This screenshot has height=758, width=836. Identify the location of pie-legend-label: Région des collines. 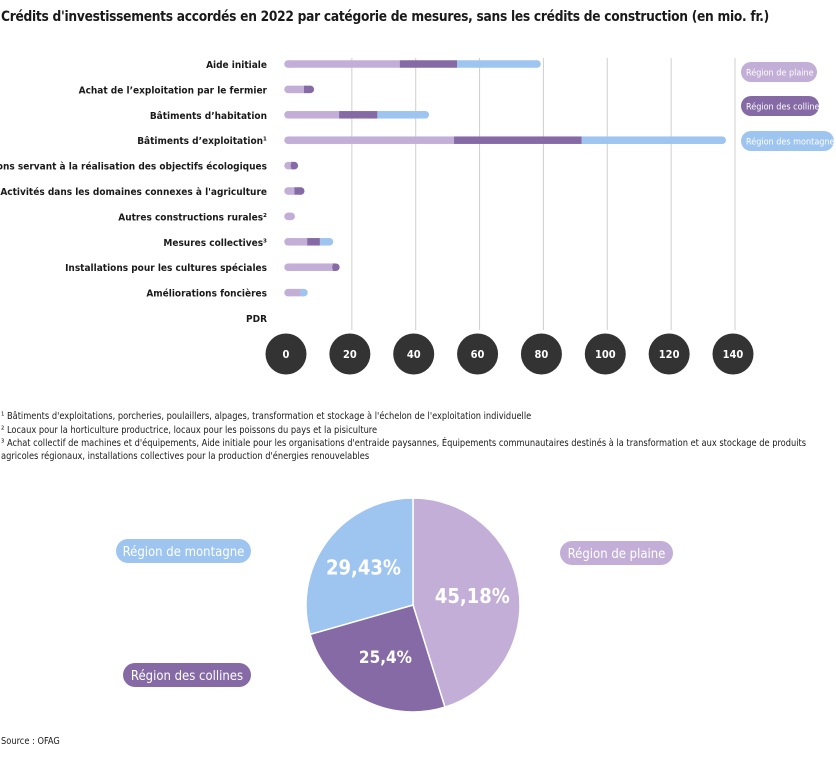
(187, 676).